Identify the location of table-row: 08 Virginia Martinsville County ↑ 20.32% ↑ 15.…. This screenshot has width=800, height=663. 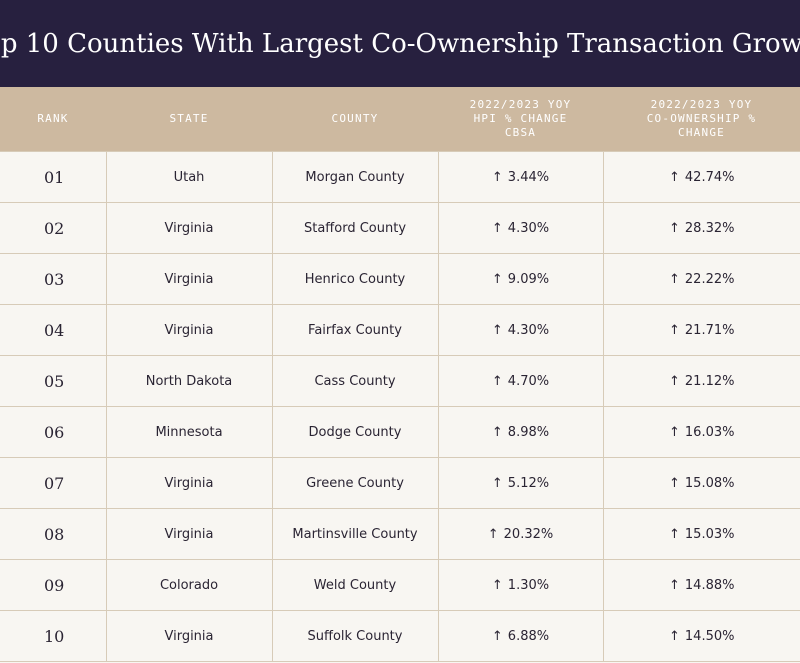
(400, 534).